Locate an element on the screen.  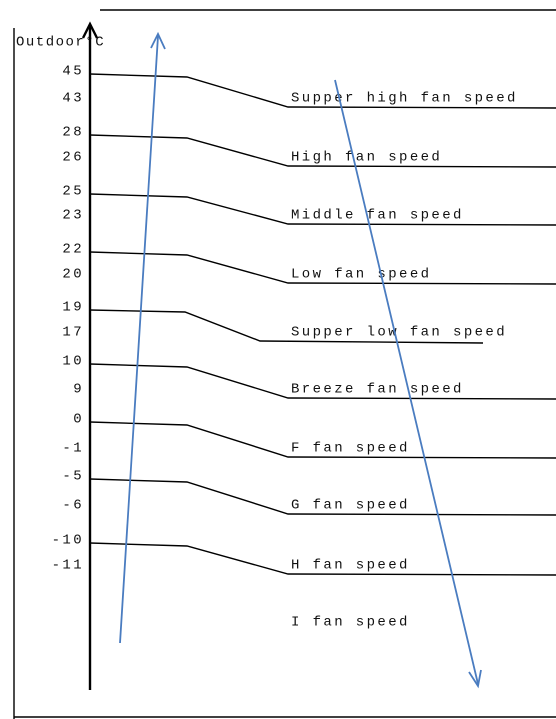
temp-label: 10 is located at coordinates (73, 362).